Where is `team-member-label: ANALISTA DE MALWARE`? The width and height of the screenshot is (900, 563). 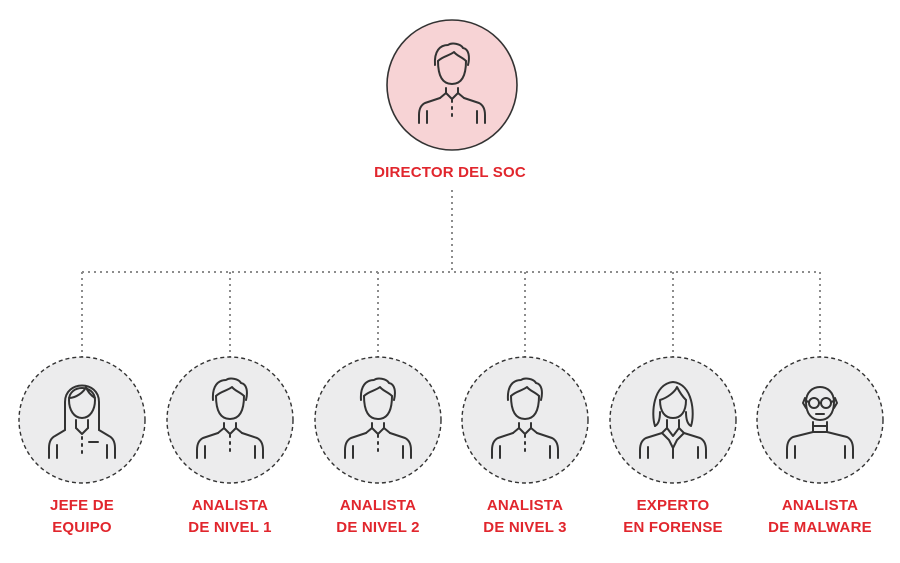
team-member-label: ANALISTA DE MALWARE is located at coordinates (820, 517).